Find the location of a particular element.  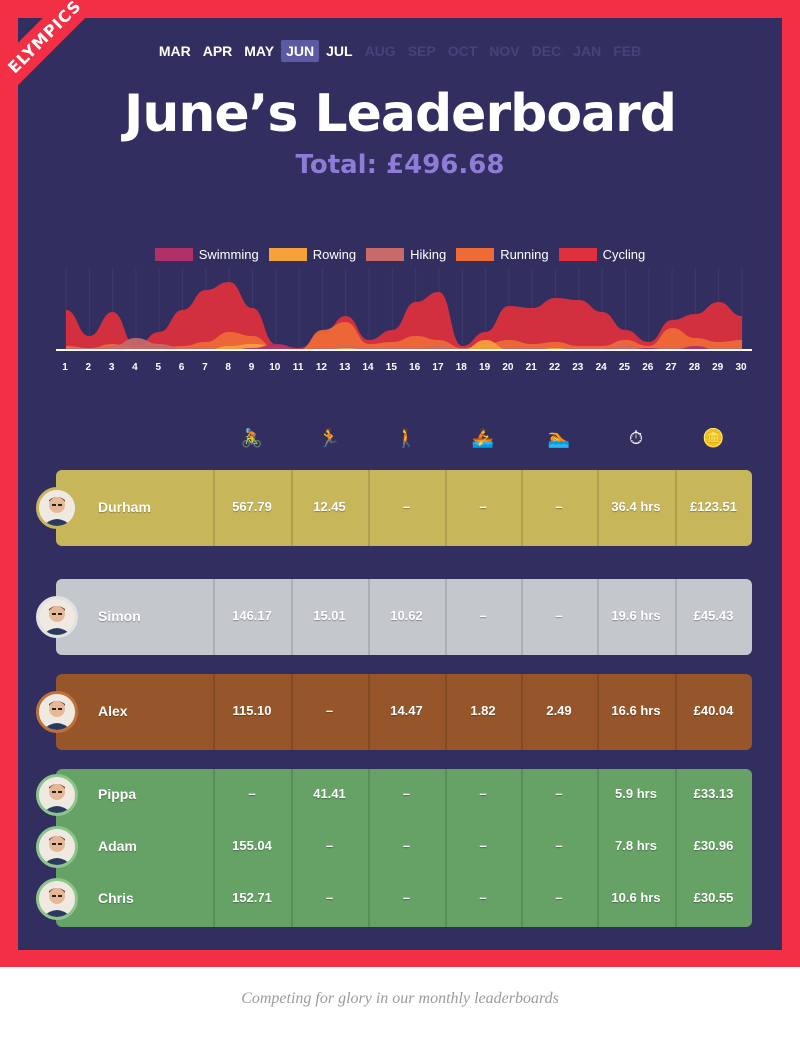

month-tab-sep: SEP is located at coordinates (421, 51).